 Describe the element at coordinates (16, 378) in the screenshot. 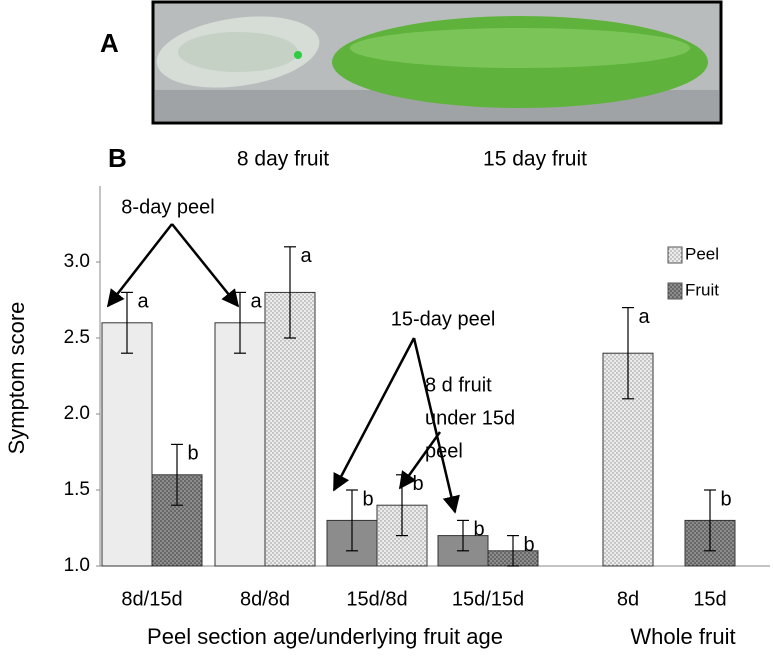

I see `y-axis-title: Symptom score` at that location.